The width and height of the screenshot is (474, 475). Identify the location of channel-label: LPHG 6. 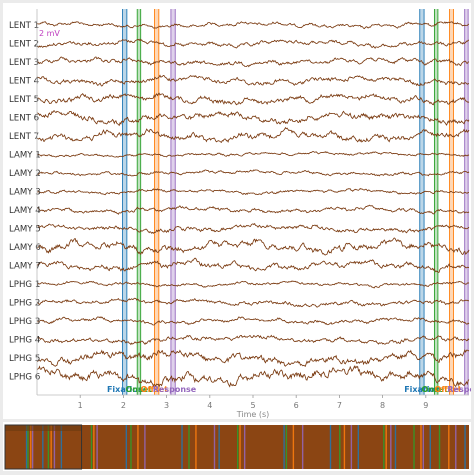
(24, 378).